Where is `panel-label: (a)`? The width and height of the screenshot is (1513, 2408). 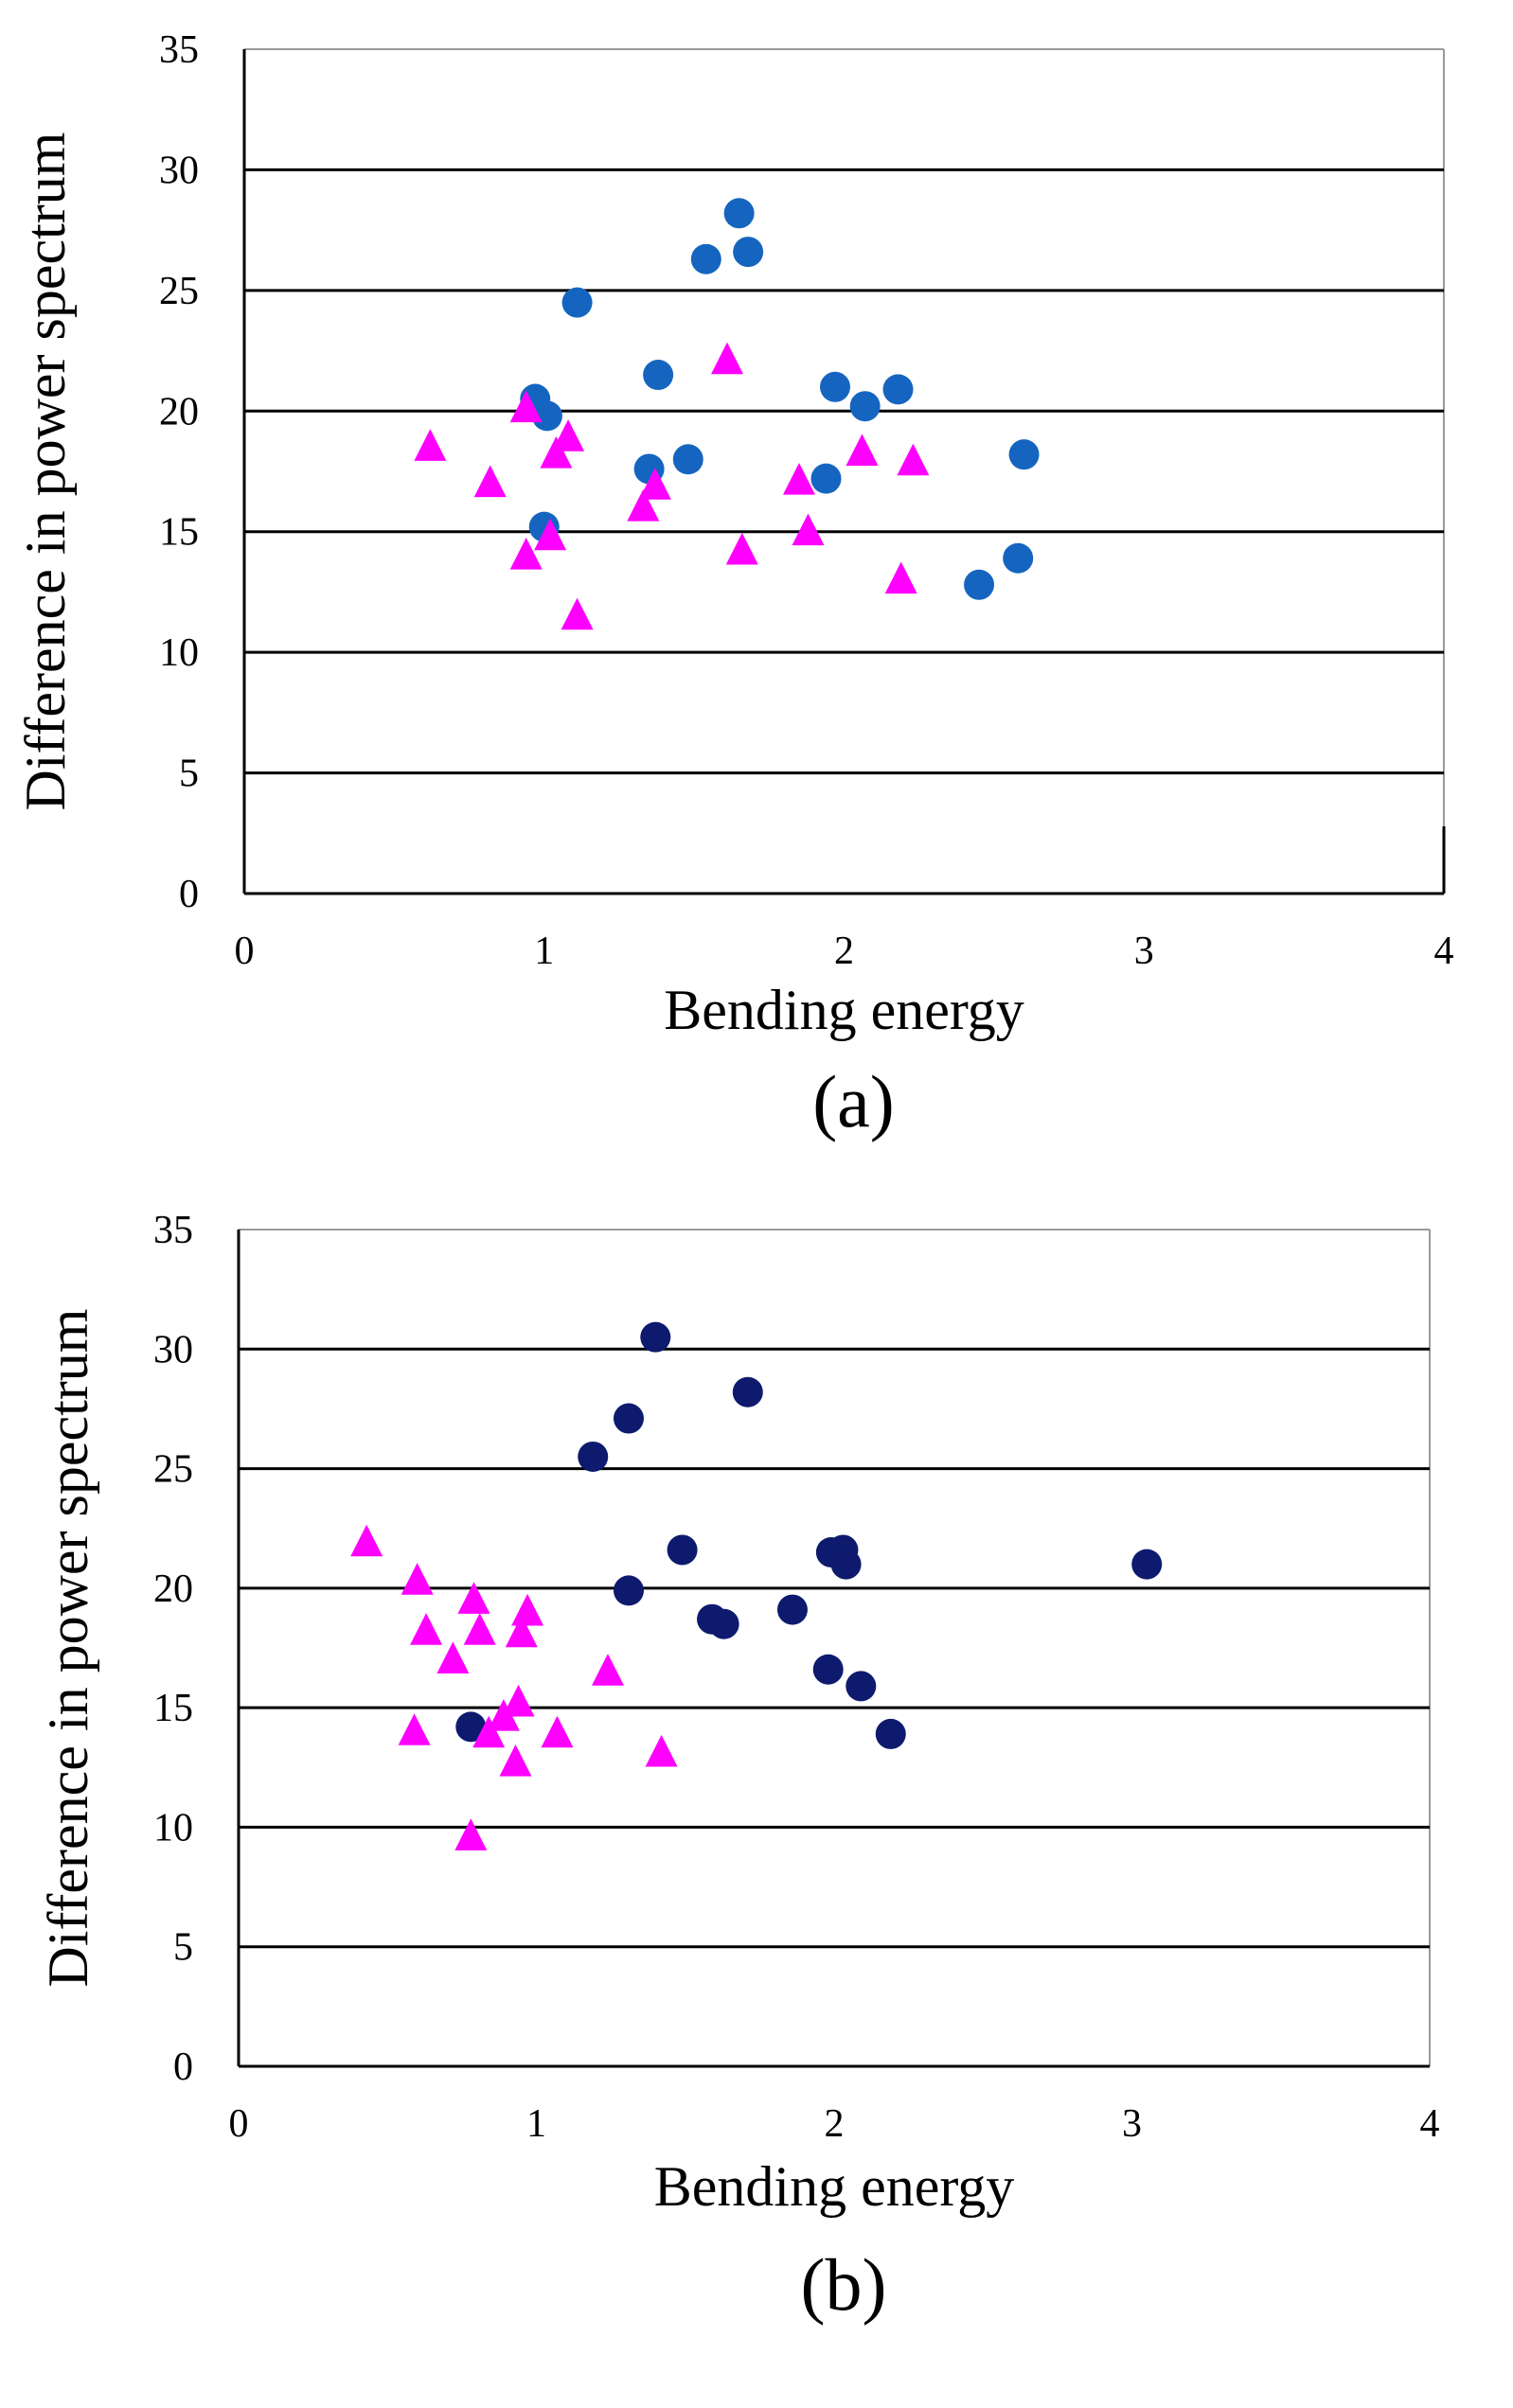 panel-label: (a) is located at coordinates (853, 1101).